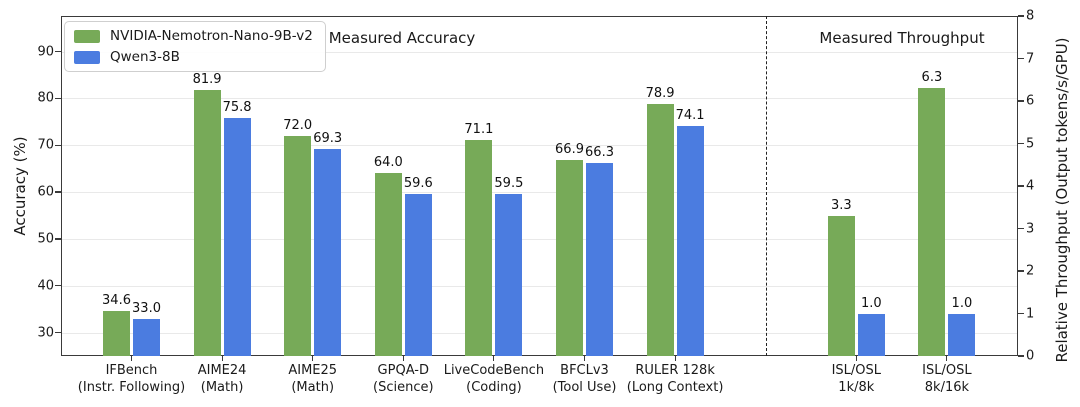  Describe the element at coordinates (312, 379) in the screenshot. I see `x-category-label-2: AIME25 (Math)` at that location.